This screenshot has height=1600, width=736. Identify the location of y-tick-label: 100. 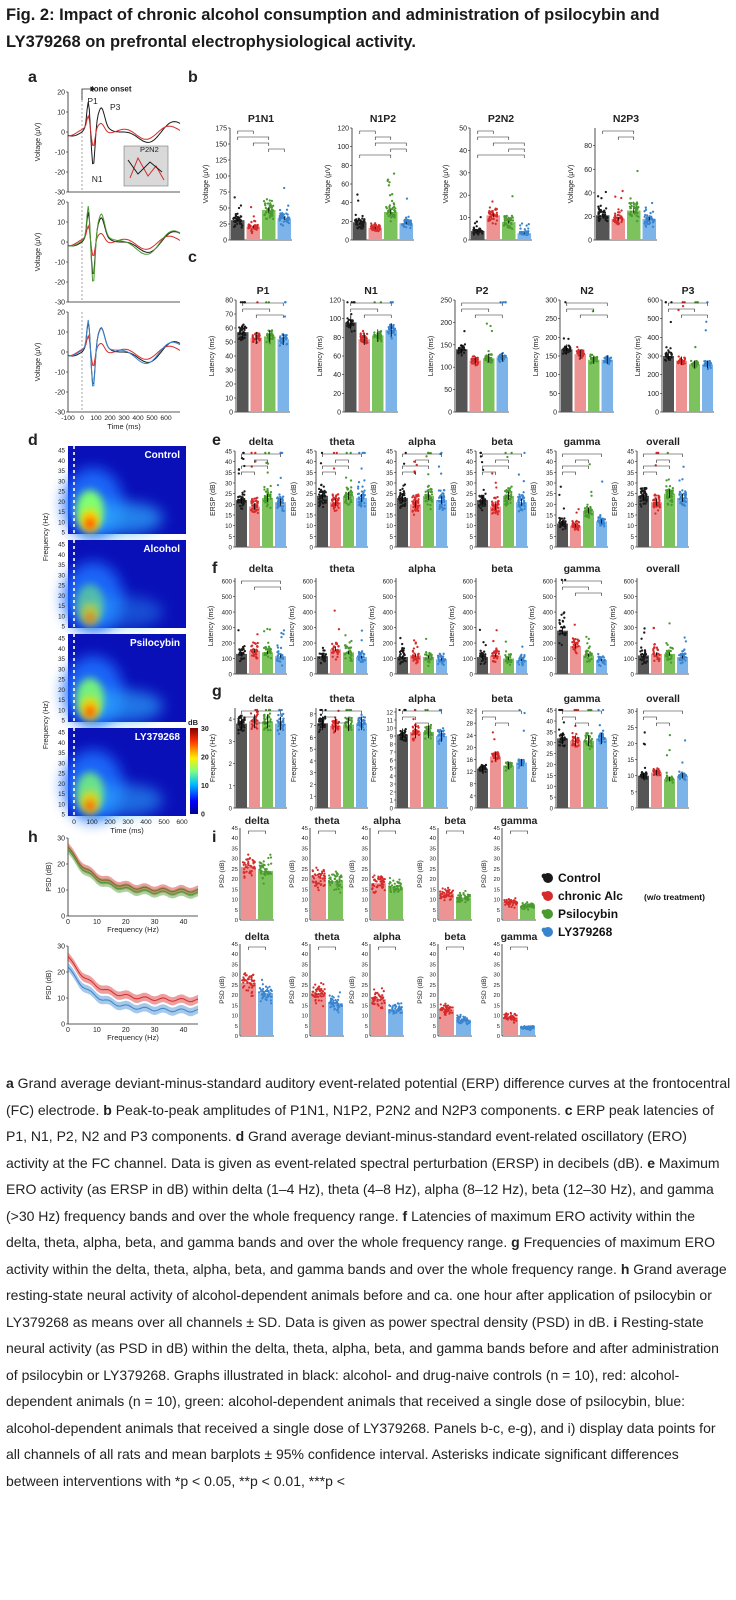
(343, 147).